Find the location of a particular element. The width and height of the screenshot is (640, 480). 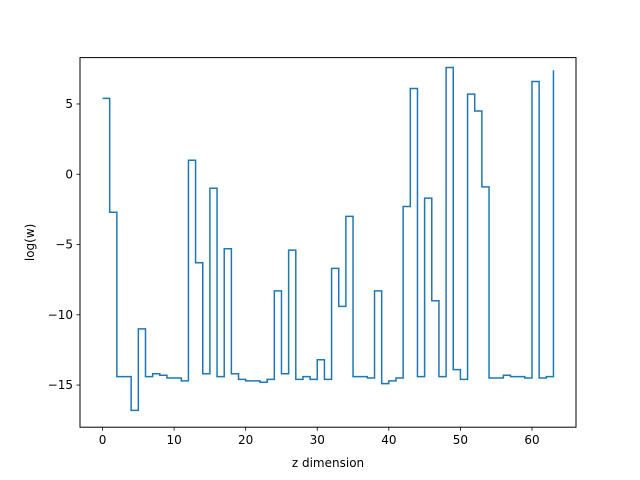

y-tick-label: −15 is located at coordinates (60, 385).